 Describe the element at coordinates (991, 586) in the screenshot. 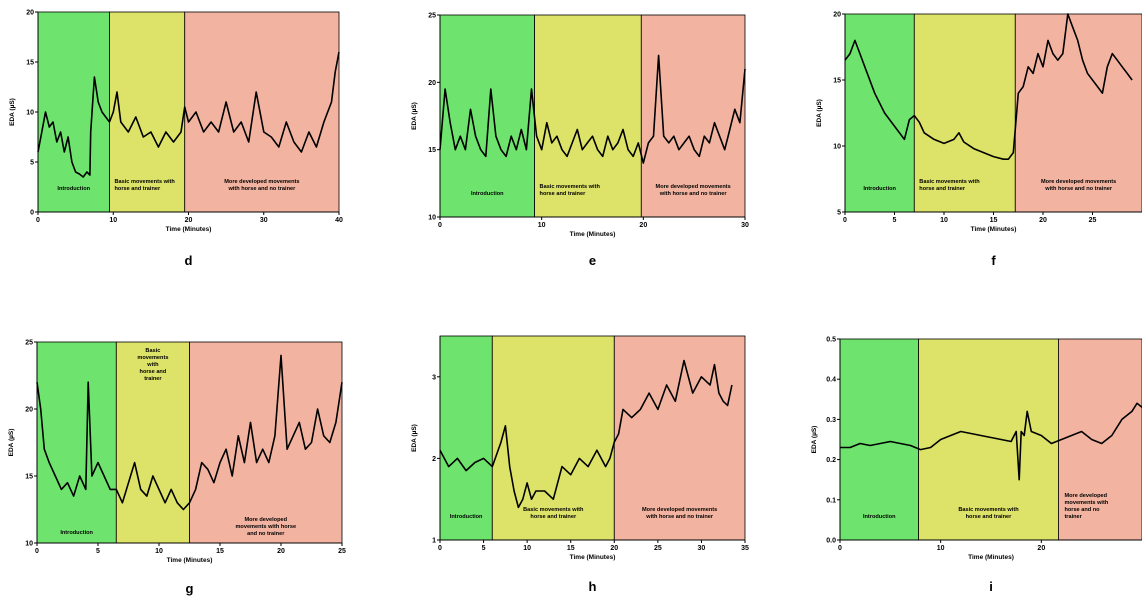

I see `panel-letter: i` at that location.